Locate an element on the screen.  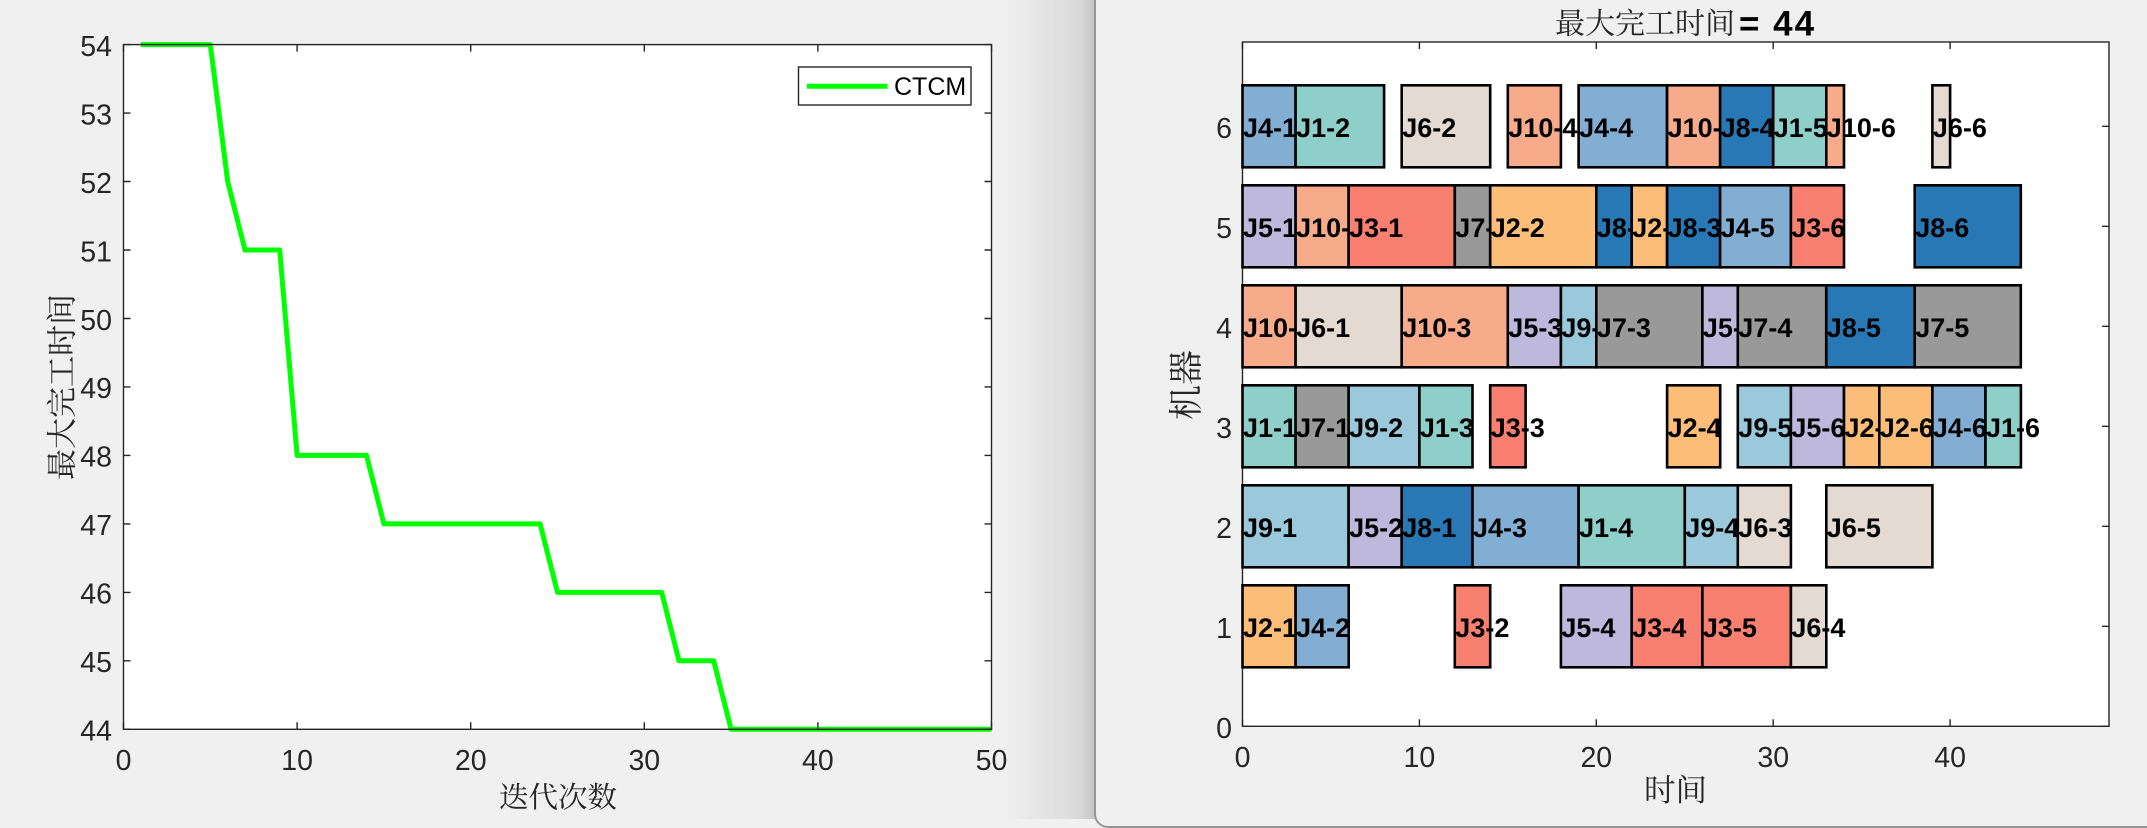
svg-text: J2-6 is located at coordinates (1907, 428).